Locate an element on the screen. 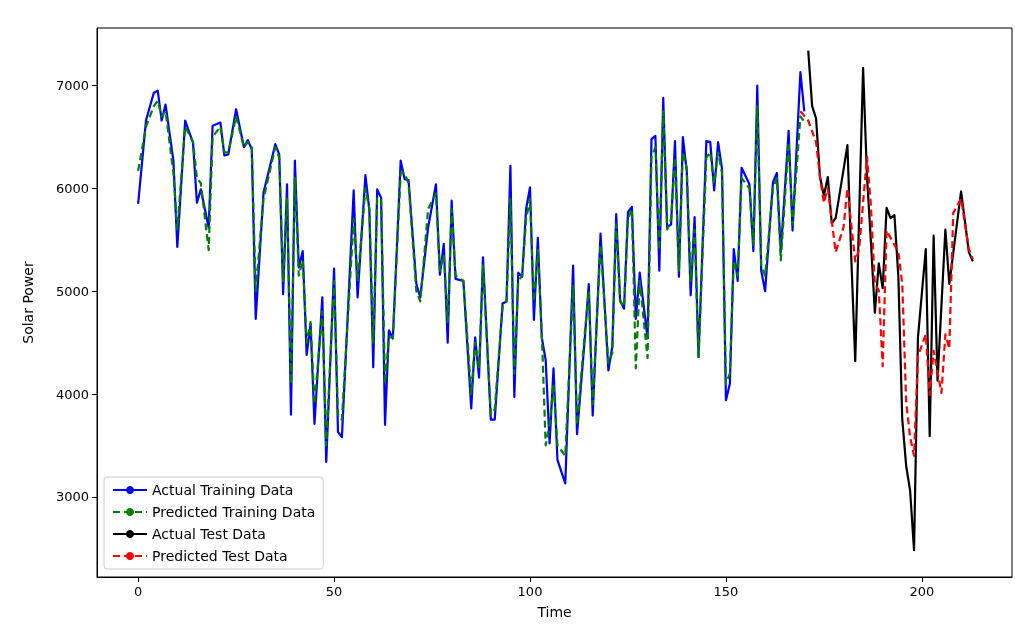 The image size is (1015, 631). x-tick-label: 0 is located at coordinates (138, 591).